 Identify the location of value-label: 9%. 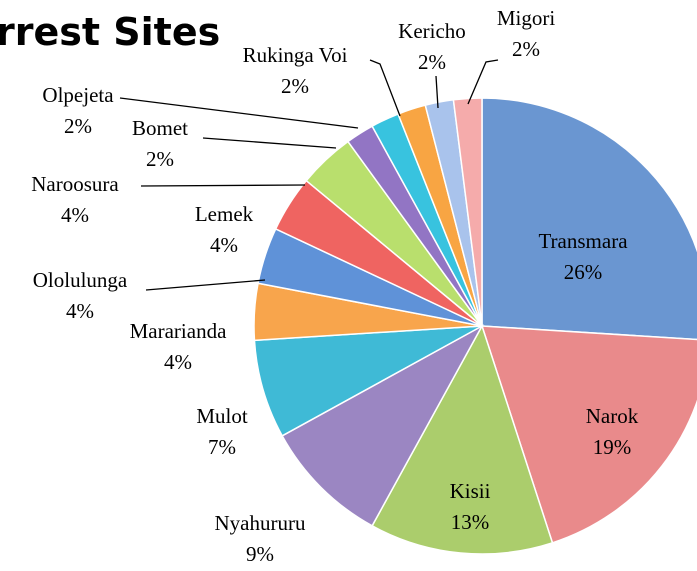
(260, 554).